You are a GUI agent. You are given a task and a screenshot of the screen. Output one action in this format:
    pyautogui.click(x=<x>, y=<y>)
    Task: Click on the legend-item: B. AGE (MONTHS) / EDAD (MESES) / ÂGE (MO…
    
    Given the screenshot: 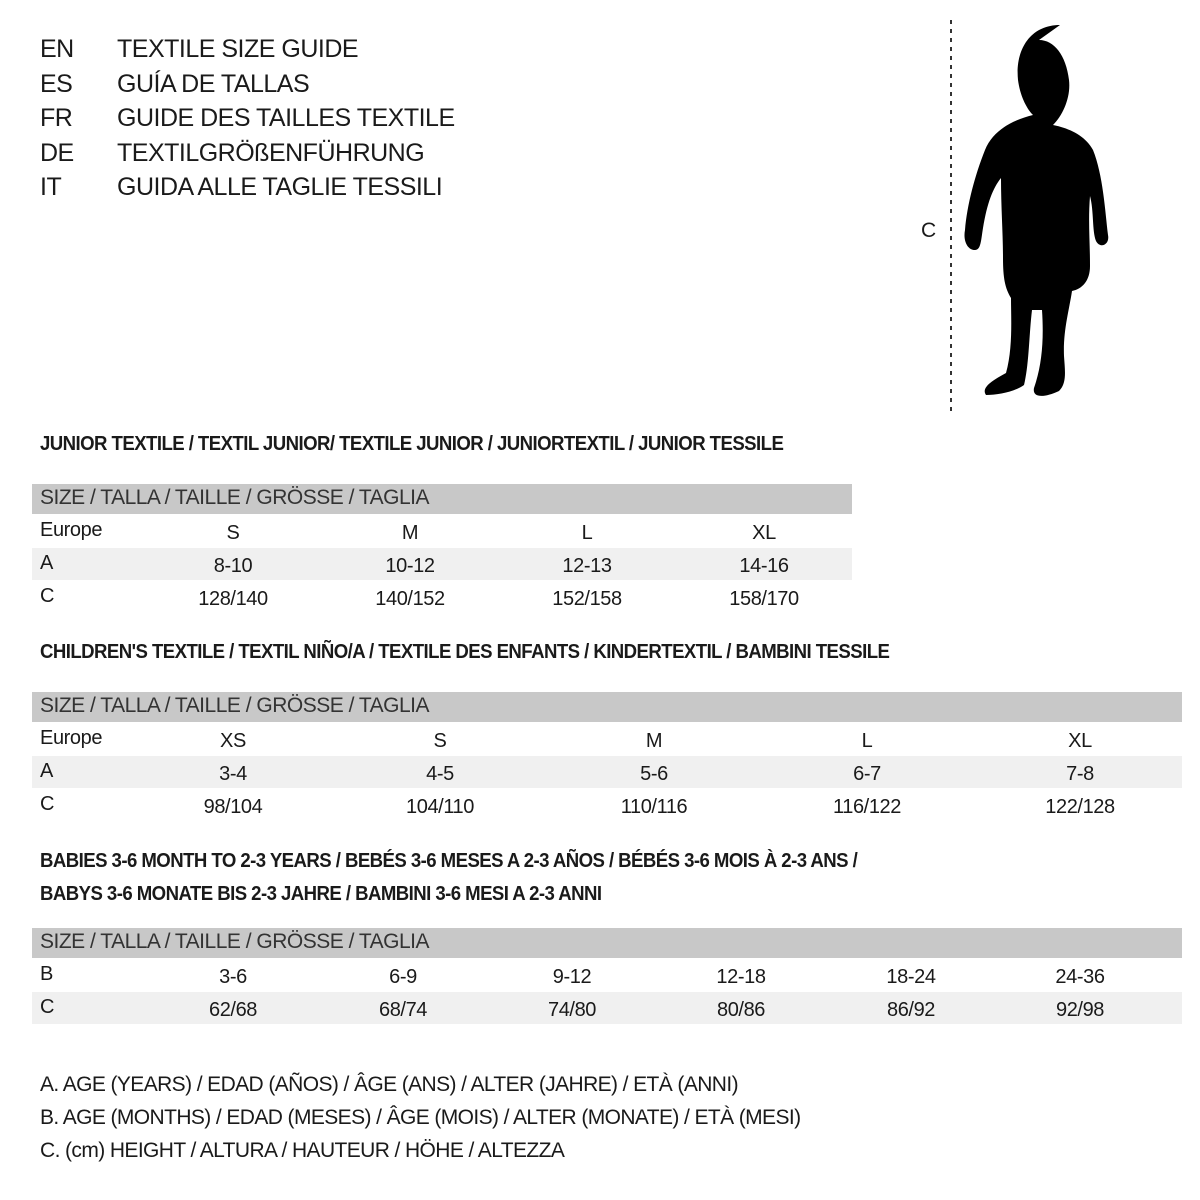 What is the action you would take?
    pyautogui.click(x=420, y=1117)
    